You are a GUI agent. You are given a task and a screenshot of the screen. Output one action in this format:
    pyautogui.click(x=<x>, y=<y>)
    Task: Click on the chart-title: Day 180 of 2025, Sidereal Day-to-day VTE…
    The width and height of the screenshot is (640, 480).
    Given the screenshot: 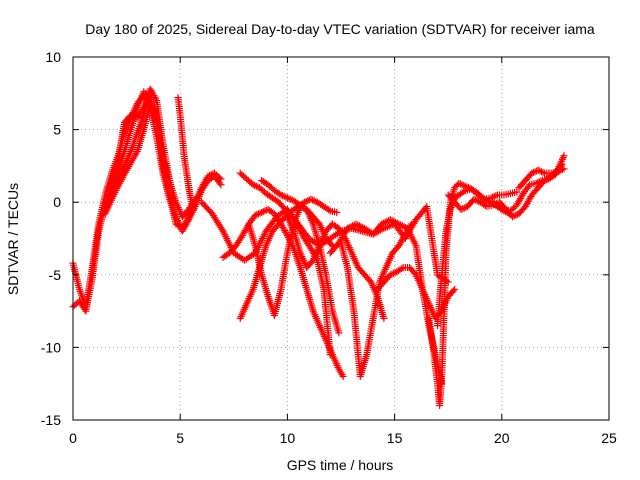 What is the action you would take?
    pyautogui.click(x=340, y=29)
    